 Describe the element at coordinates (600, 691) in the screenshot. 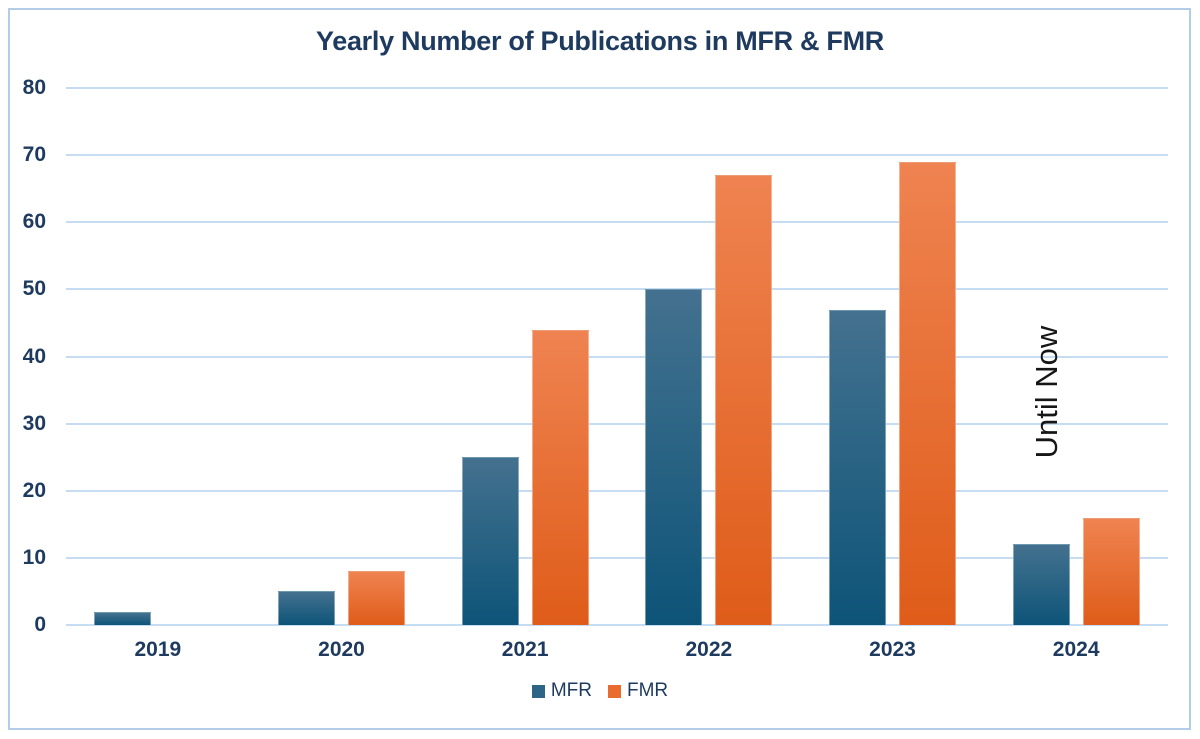

I see `legend: MFR FMR` at that location.